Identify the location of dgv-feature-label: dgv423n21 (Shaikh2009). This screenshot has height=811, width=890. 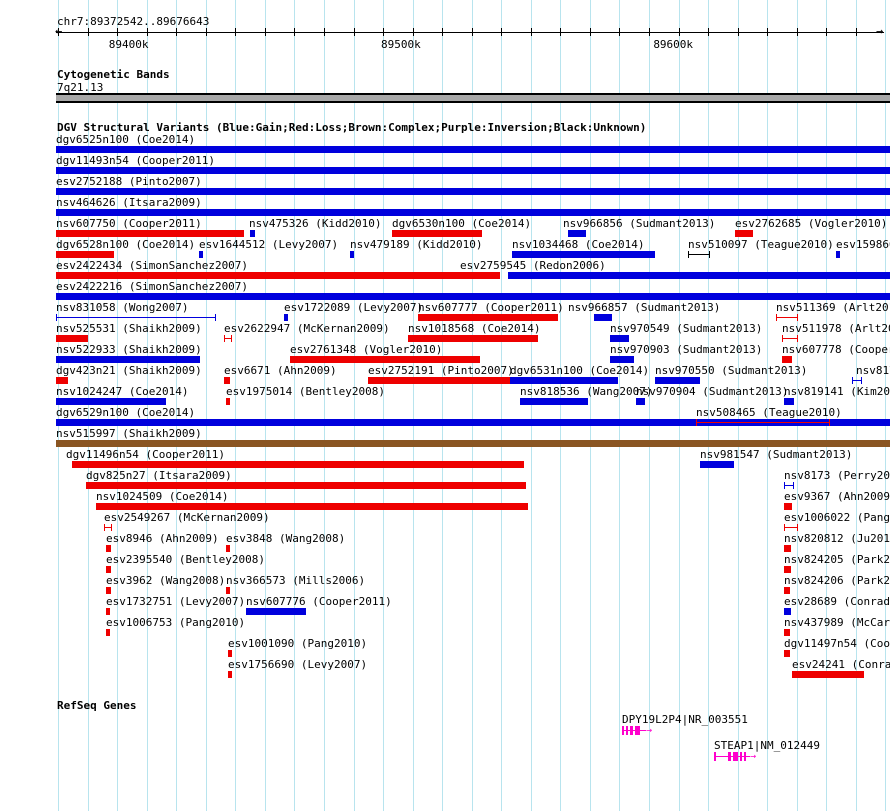
(129, 370).